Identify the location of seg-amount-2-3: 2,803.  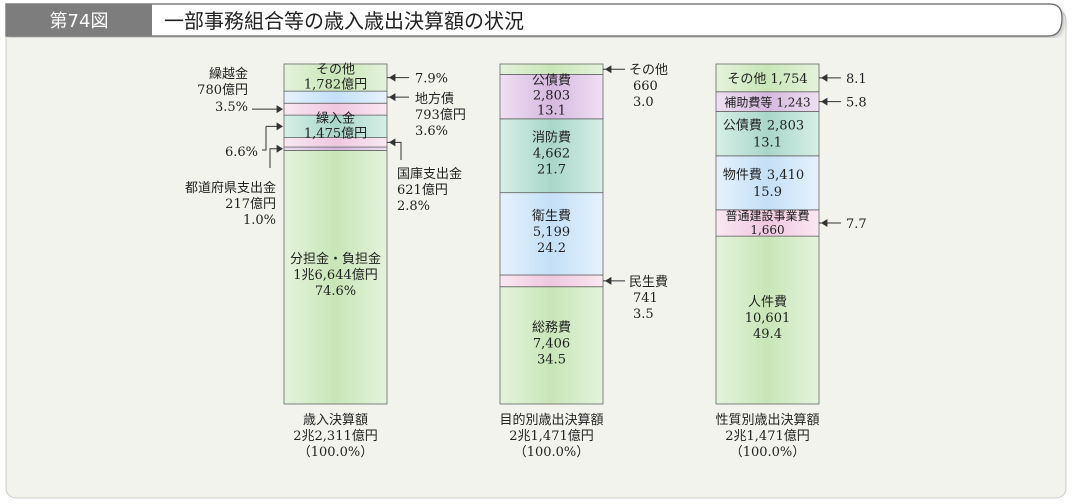
(785, 126).